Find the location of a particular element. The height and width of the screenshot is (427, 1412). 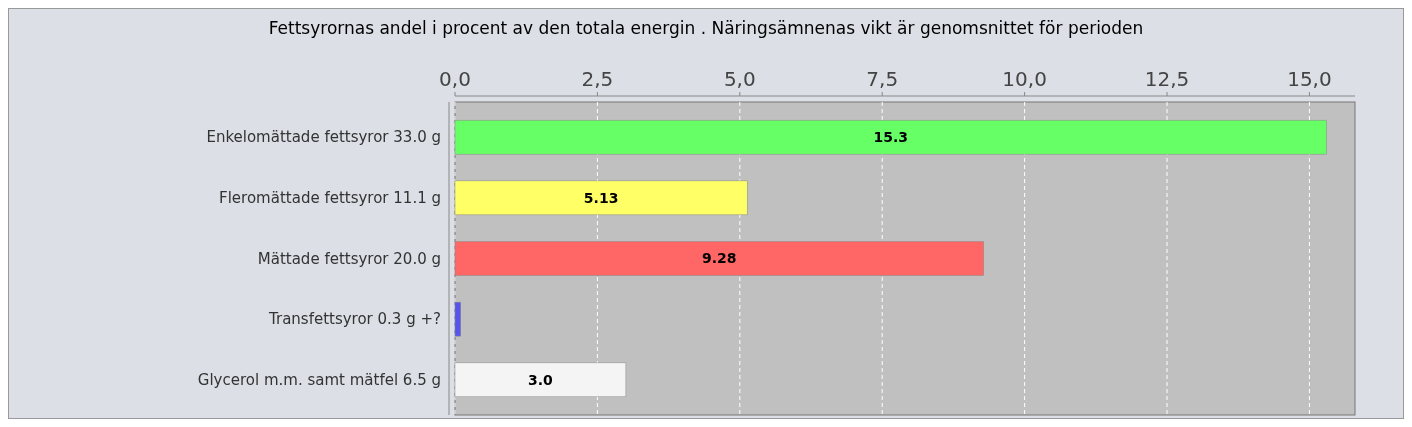

data-label: 15.3 is located at coordinates (891, 137).